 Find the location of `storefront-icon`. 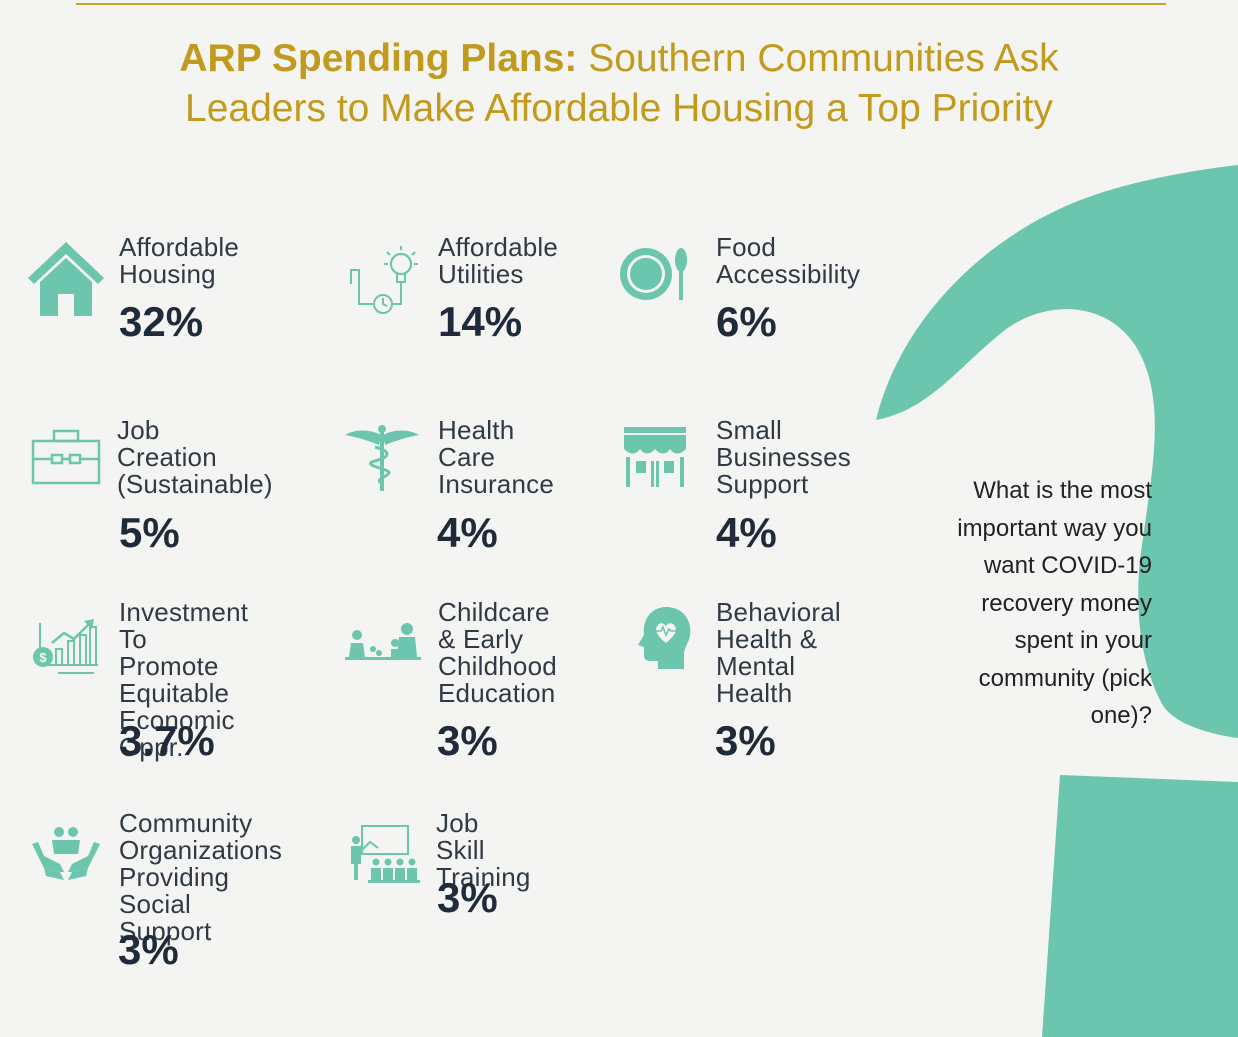

storefront-icon is located at coordinates (655, 457).